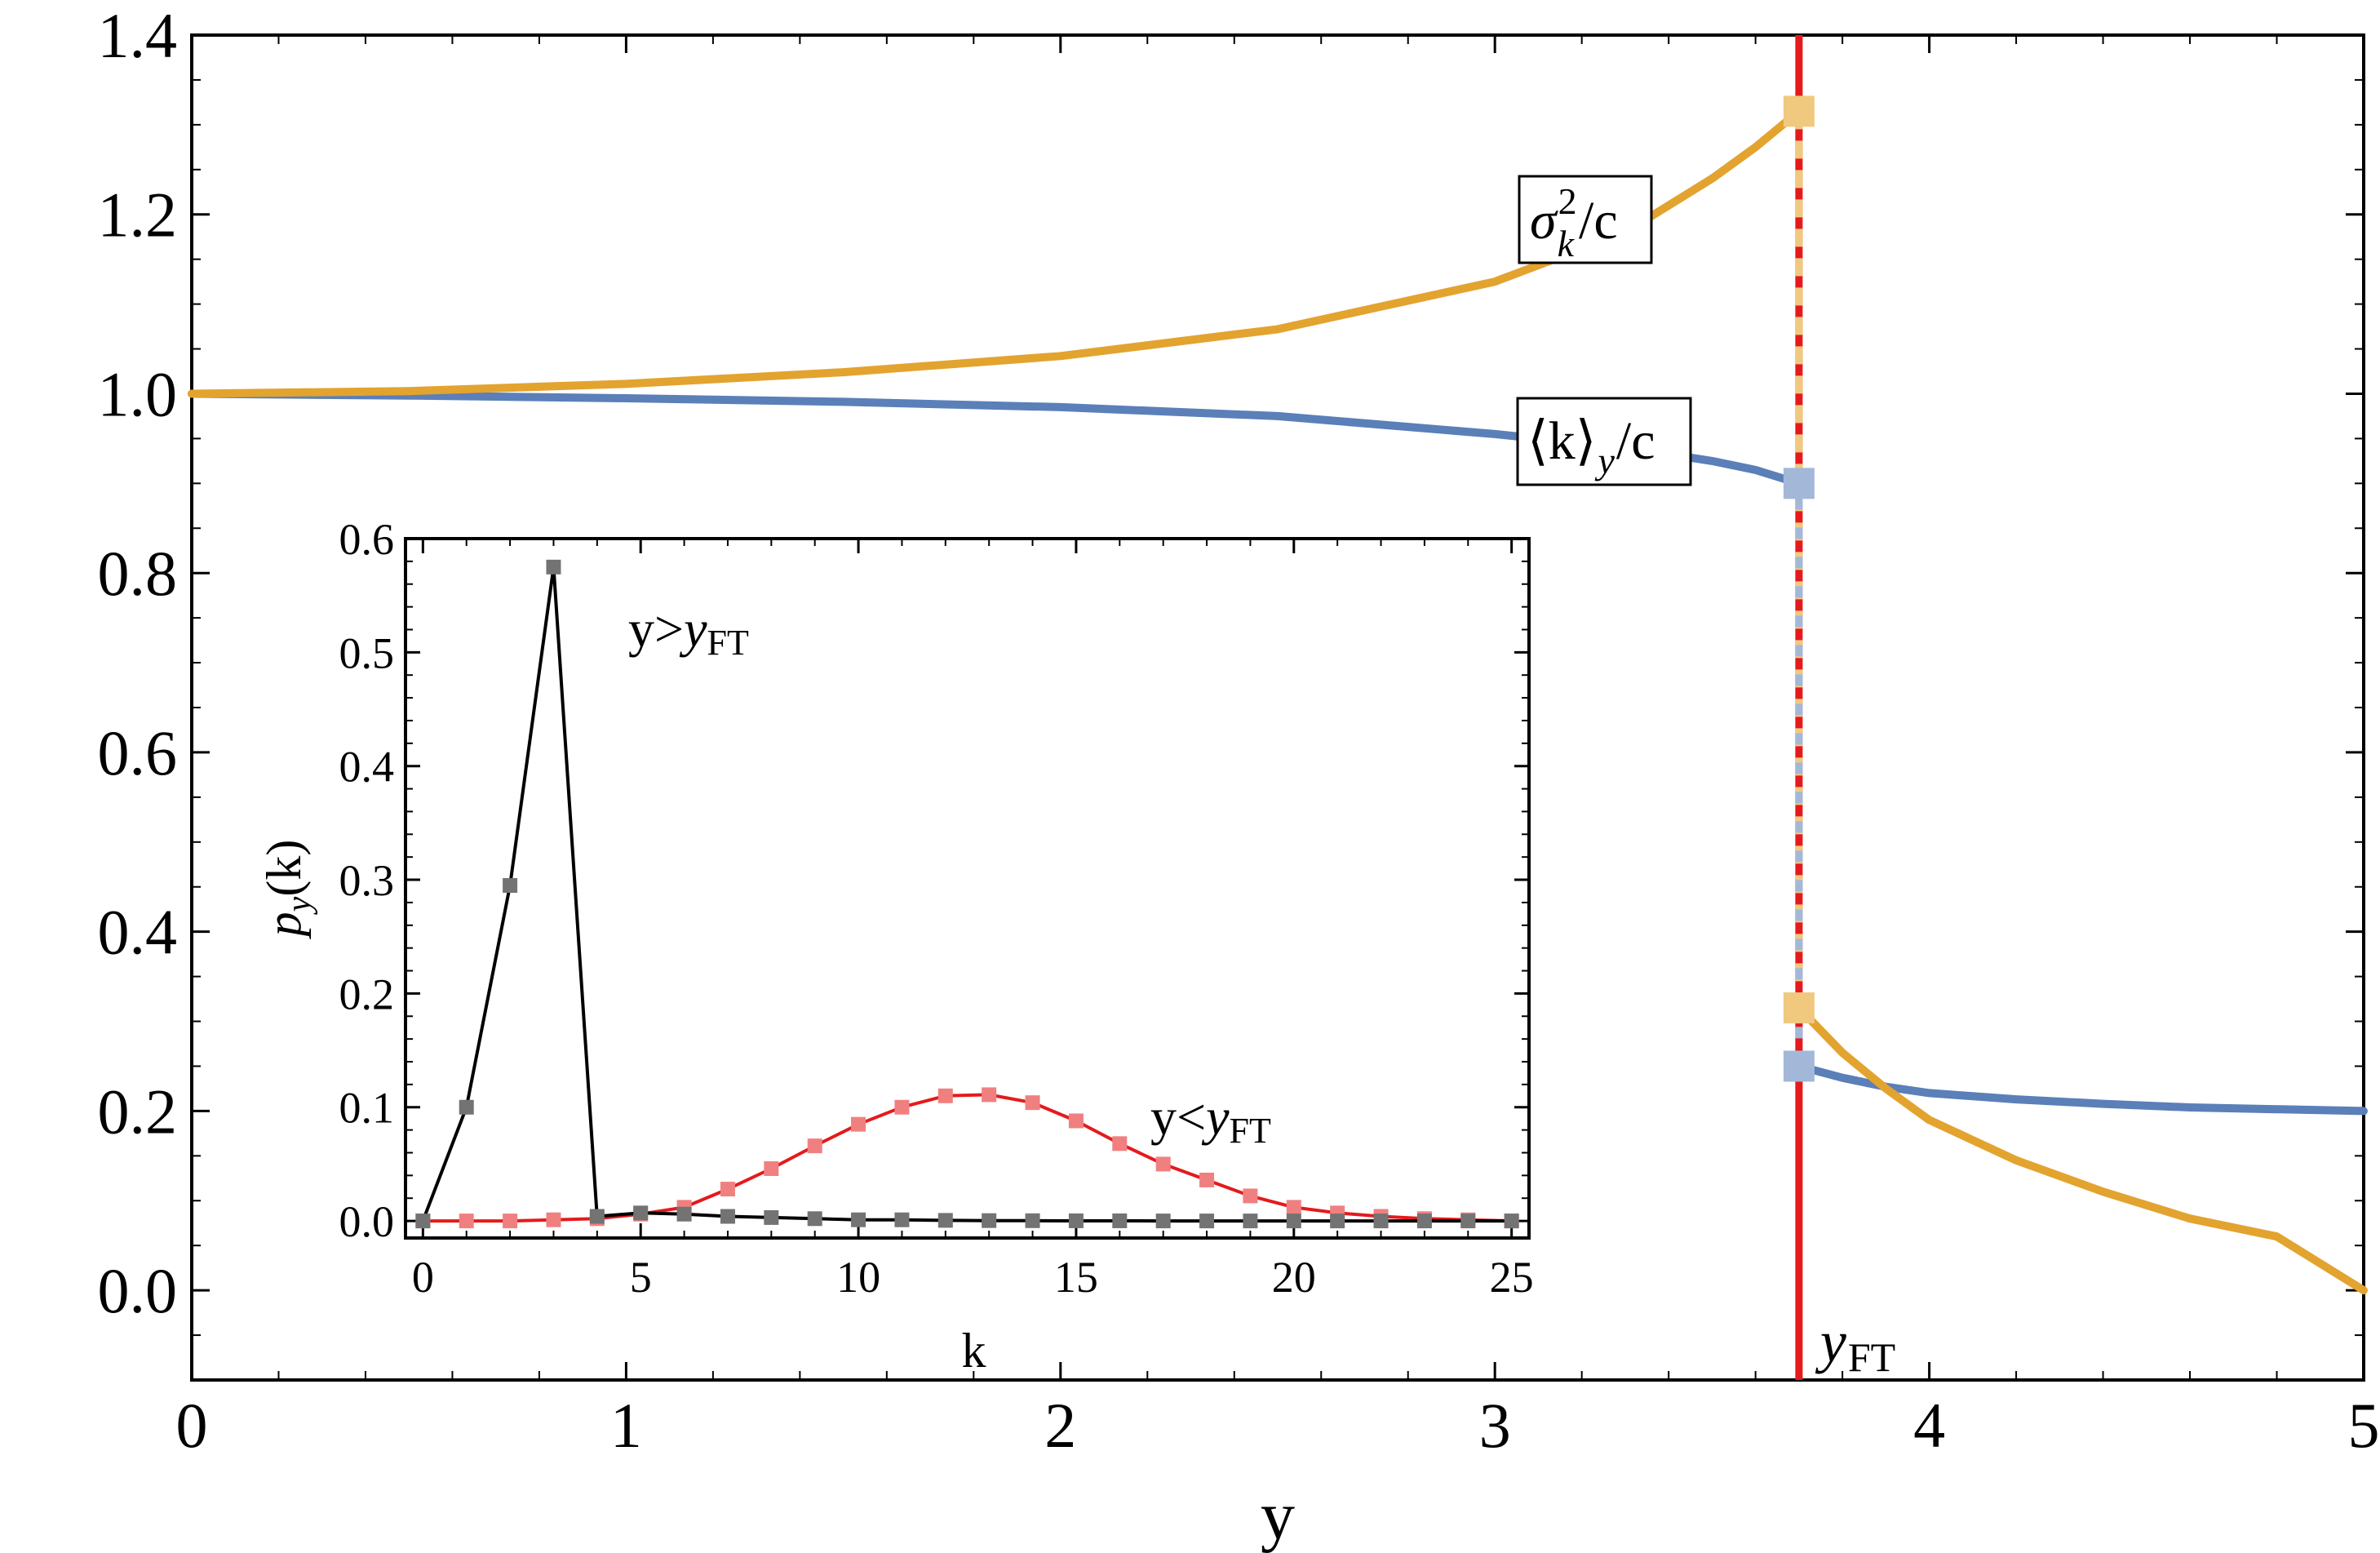 Image resolution: width=2380 pixels, height=1553 pixels. What do you see at coordinates (1512, 1277) in the screenshot?
I see `inset-x-tick-label: 25` at bounding box center [1512, 1277].